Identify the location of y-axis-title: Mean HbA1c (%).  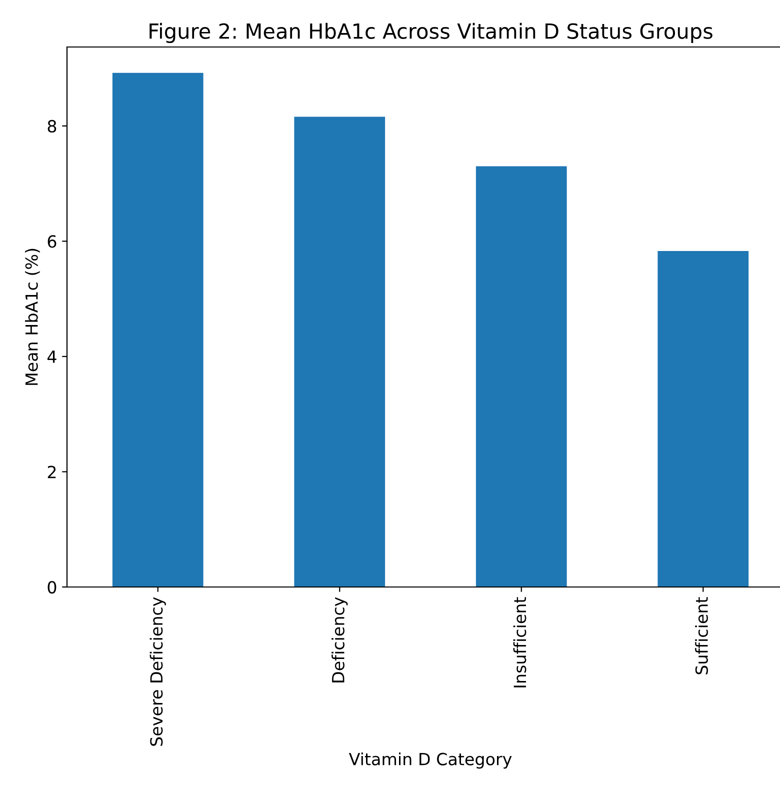
(32, 316).